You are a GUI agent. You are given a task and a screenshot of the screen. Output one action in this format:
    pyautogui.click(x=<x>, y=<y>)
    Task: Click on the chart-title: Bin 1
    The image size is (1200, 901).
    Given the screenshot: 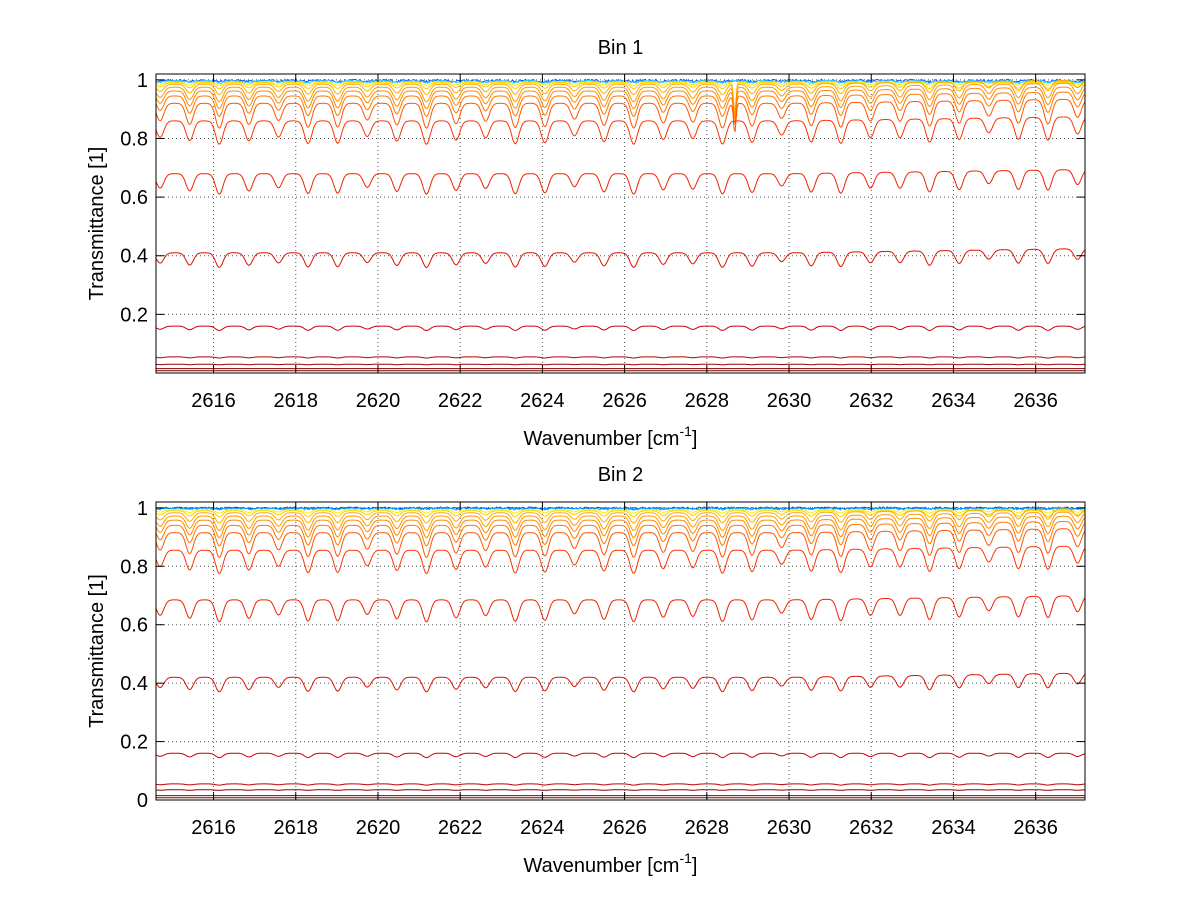 What is the action you would take?
    pyautogui.click(x=621, y=48)
    